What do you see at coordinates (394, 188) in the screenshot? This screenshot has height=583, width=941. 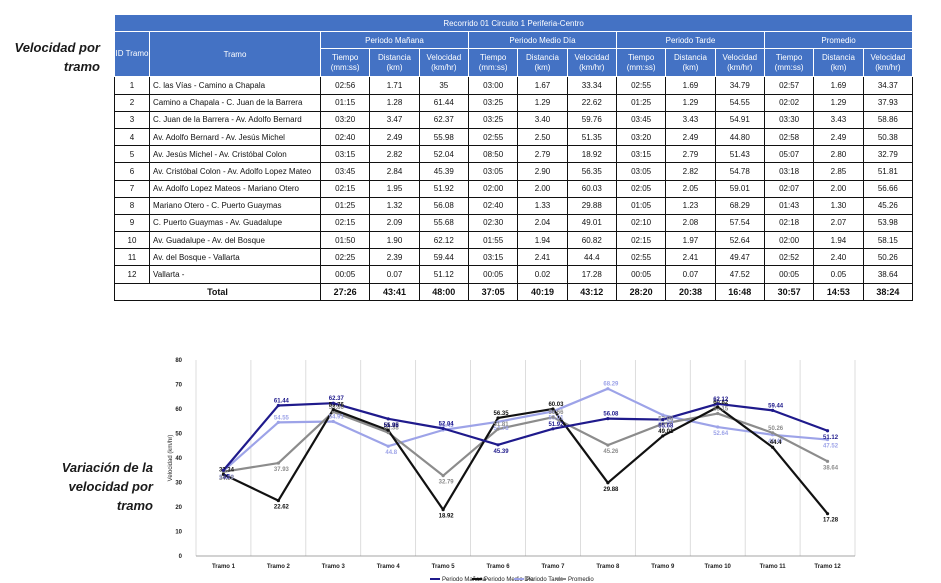 I see `row-value-cell: 1.95` at bounding box center [394, 188].